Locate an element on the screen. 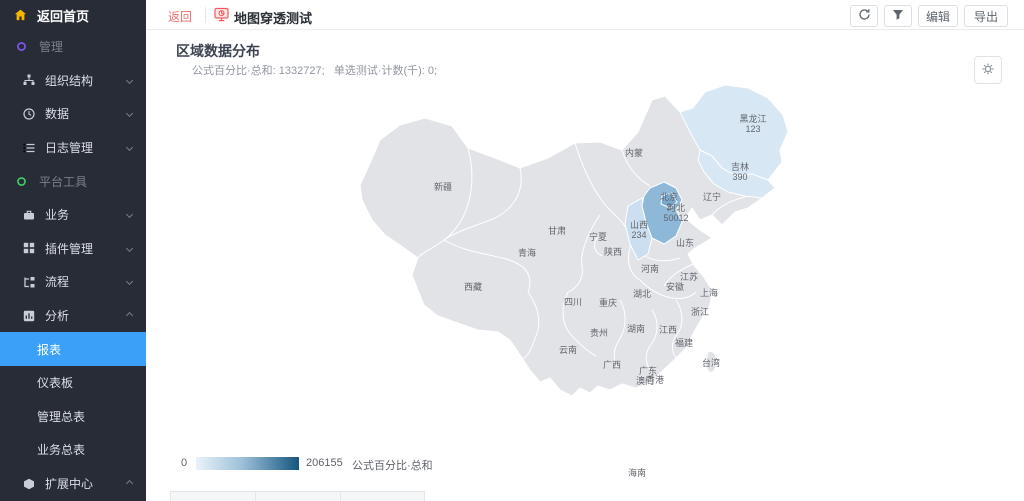 This screenshot has height=501, width=1024. sidebar-item-插件管理: 插件管理 is located at coordinates (73, 249).